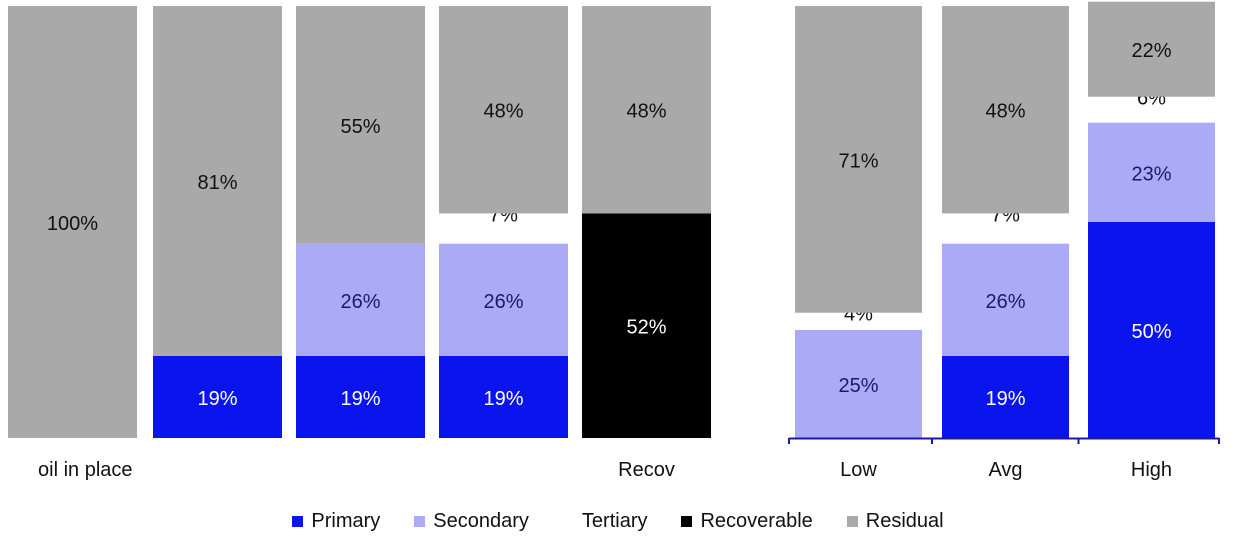 The width and height of the screenshot is (1236, 550). I want to click on data-label-residual: 71%, so click(858, 161).